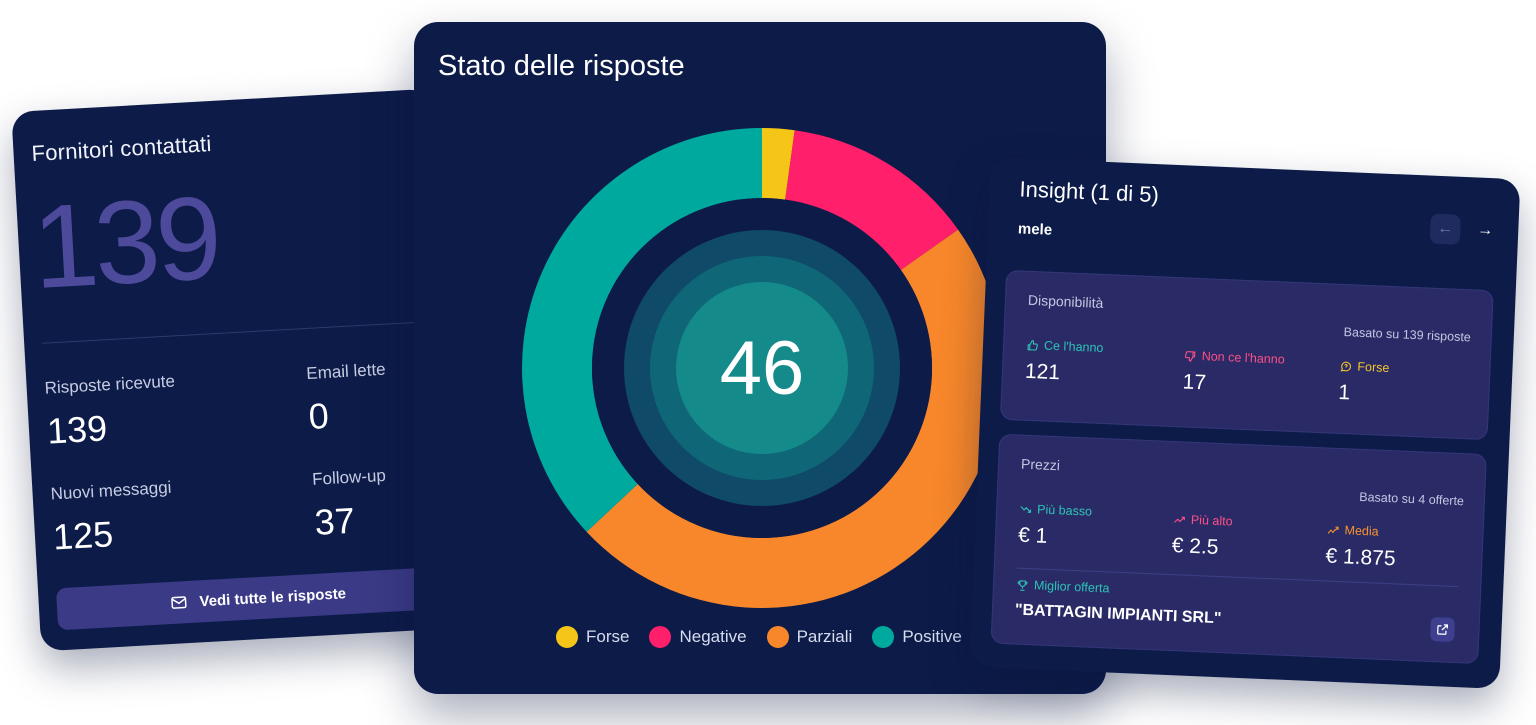 Image resolution: width=1536 pixels, height=725 pixels. Describe the element at coordinates (111, 490) in the screenshot. I see `stat-label: Nuovi messaggi` at that location.